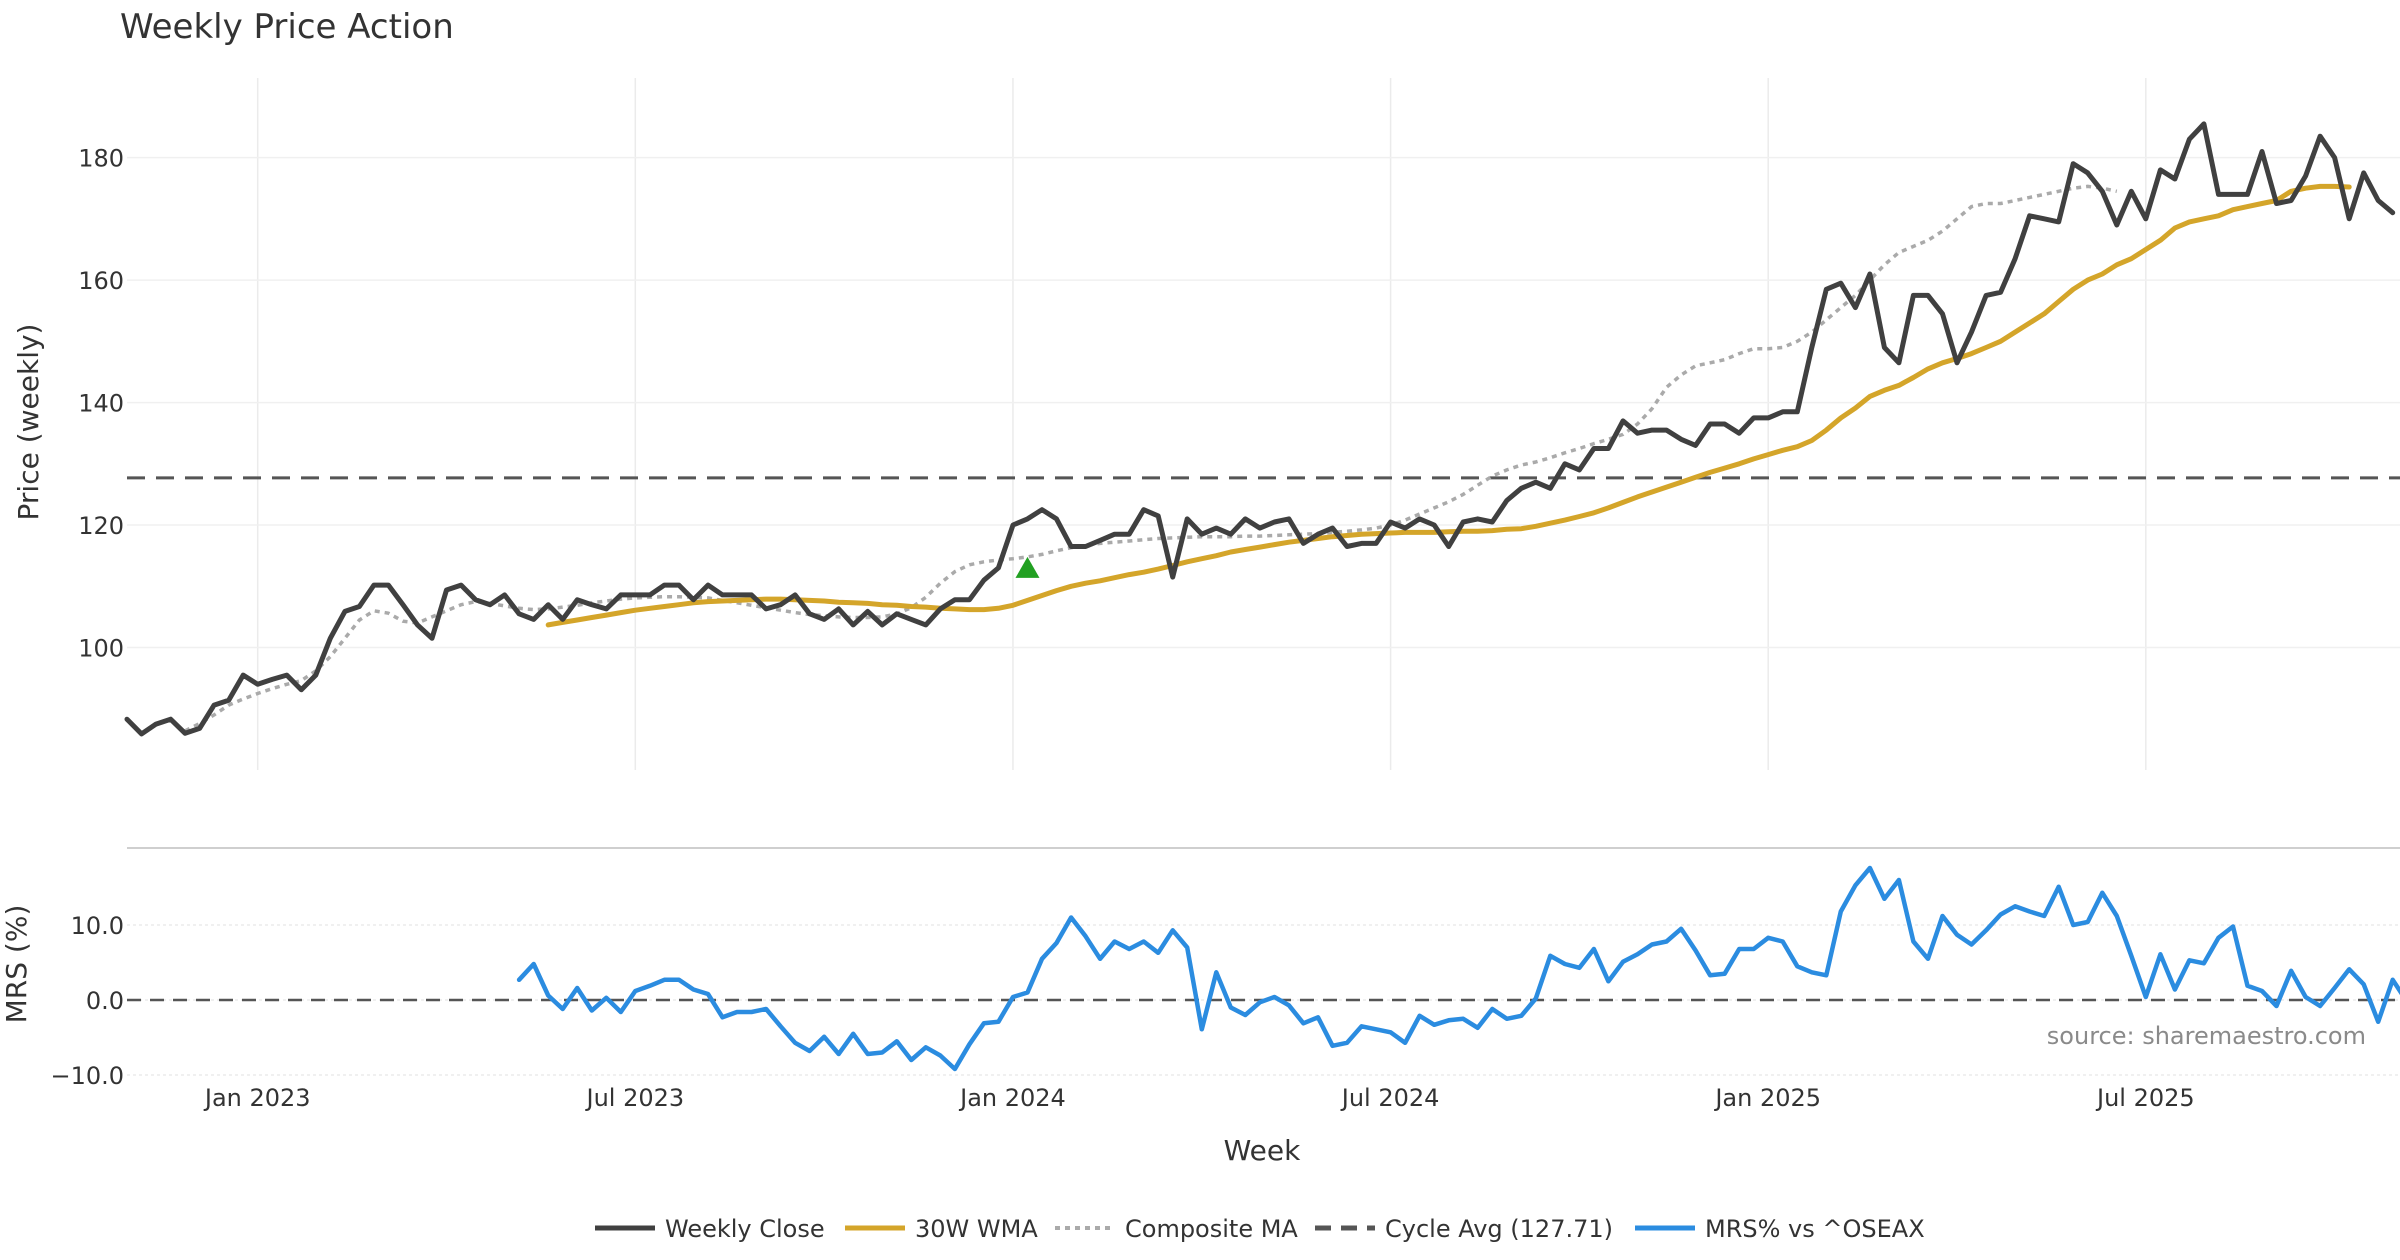 The image size is (2400, 1260). I want to click on legend-item-weekly-close: Weekly Close, so click(710, 1229).